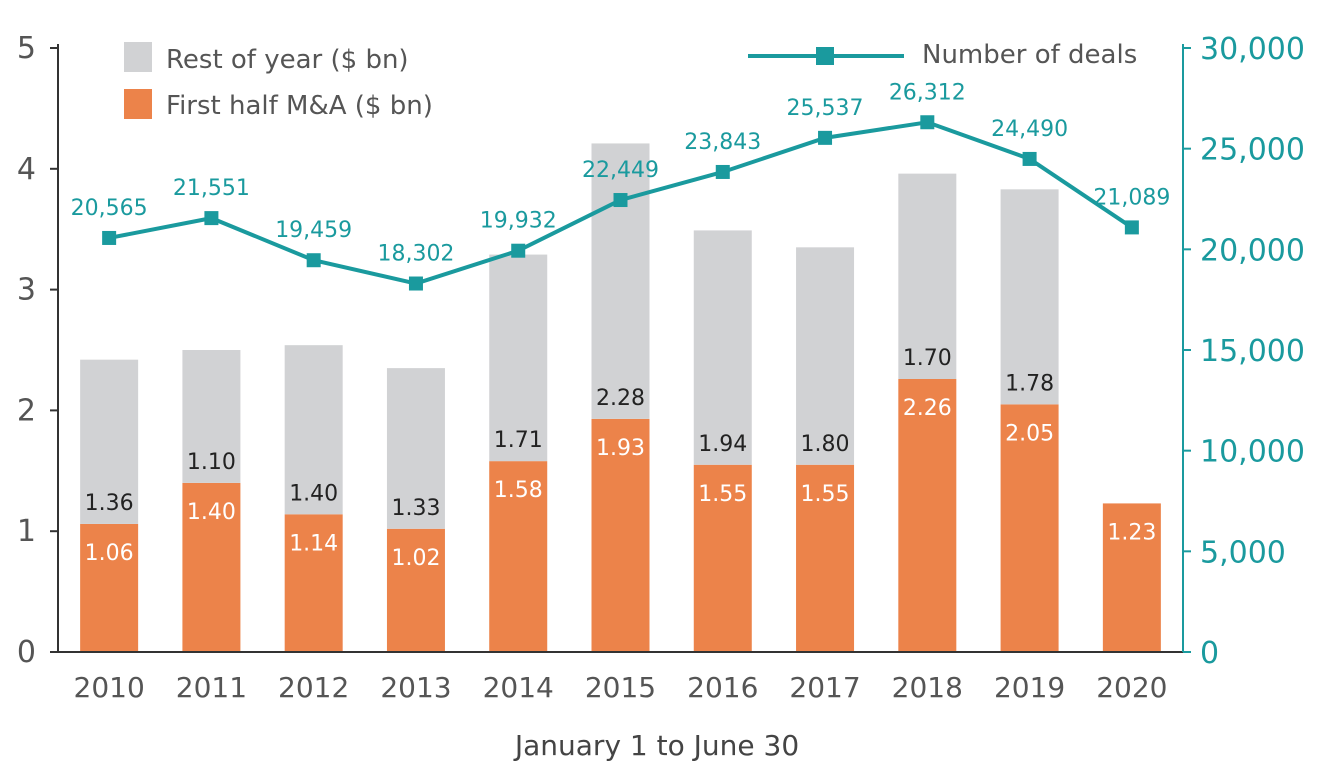 This screenshot has width=1338, height=777. Describe the element at coordinates (1131, 577) in the screenshot. I see `bar-first-half-2020` at that location.